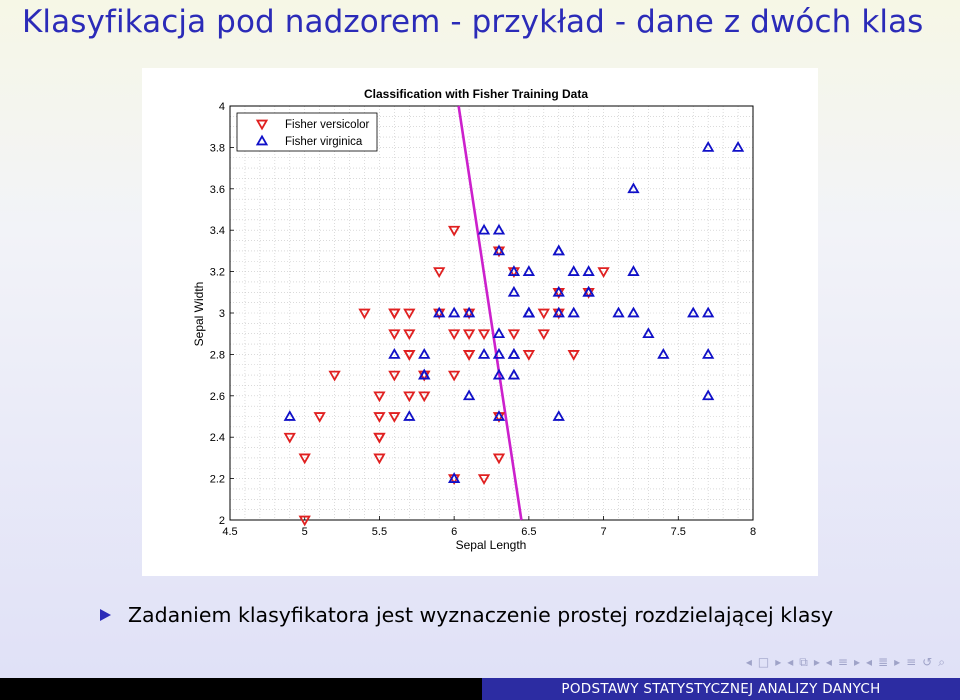 The width and height of the screenshot is (960, 700). What do you see at coordinates (828, 662) in the screenshot?
I see `nav-prev-section-icon: ◂` at bounding box center [828, 662].